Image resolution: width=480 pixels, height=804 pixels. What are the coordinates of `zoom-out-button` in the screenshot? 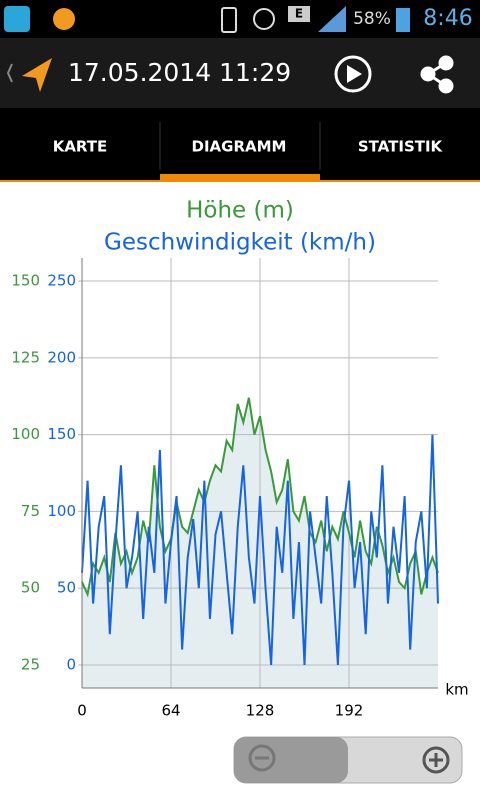 It's located at (291, 760).